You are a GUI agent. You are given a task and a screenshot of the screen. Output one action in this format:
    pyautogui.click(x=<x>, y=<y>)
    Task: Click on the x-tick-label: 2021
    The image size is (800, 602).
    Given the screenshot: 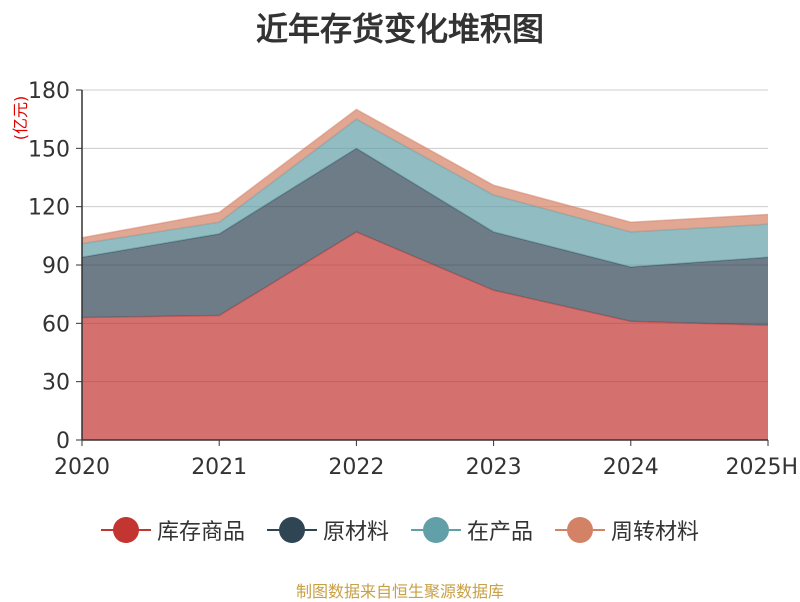 What is the action you would take?
    pyautogui.click(x=219, y=467)
    